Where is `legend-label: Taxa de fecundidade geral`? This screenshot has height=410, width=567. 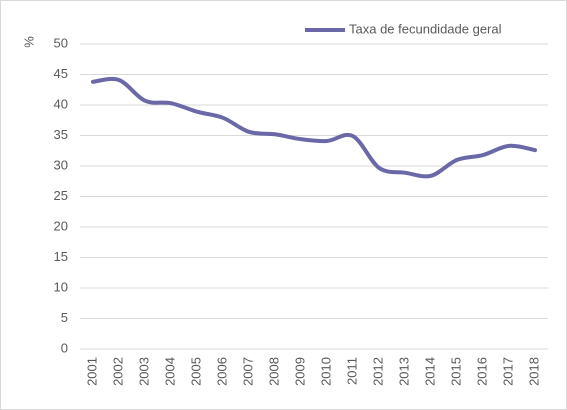
legend-label: Taxa de fecundidade geral is located at coordinates (425, 28).